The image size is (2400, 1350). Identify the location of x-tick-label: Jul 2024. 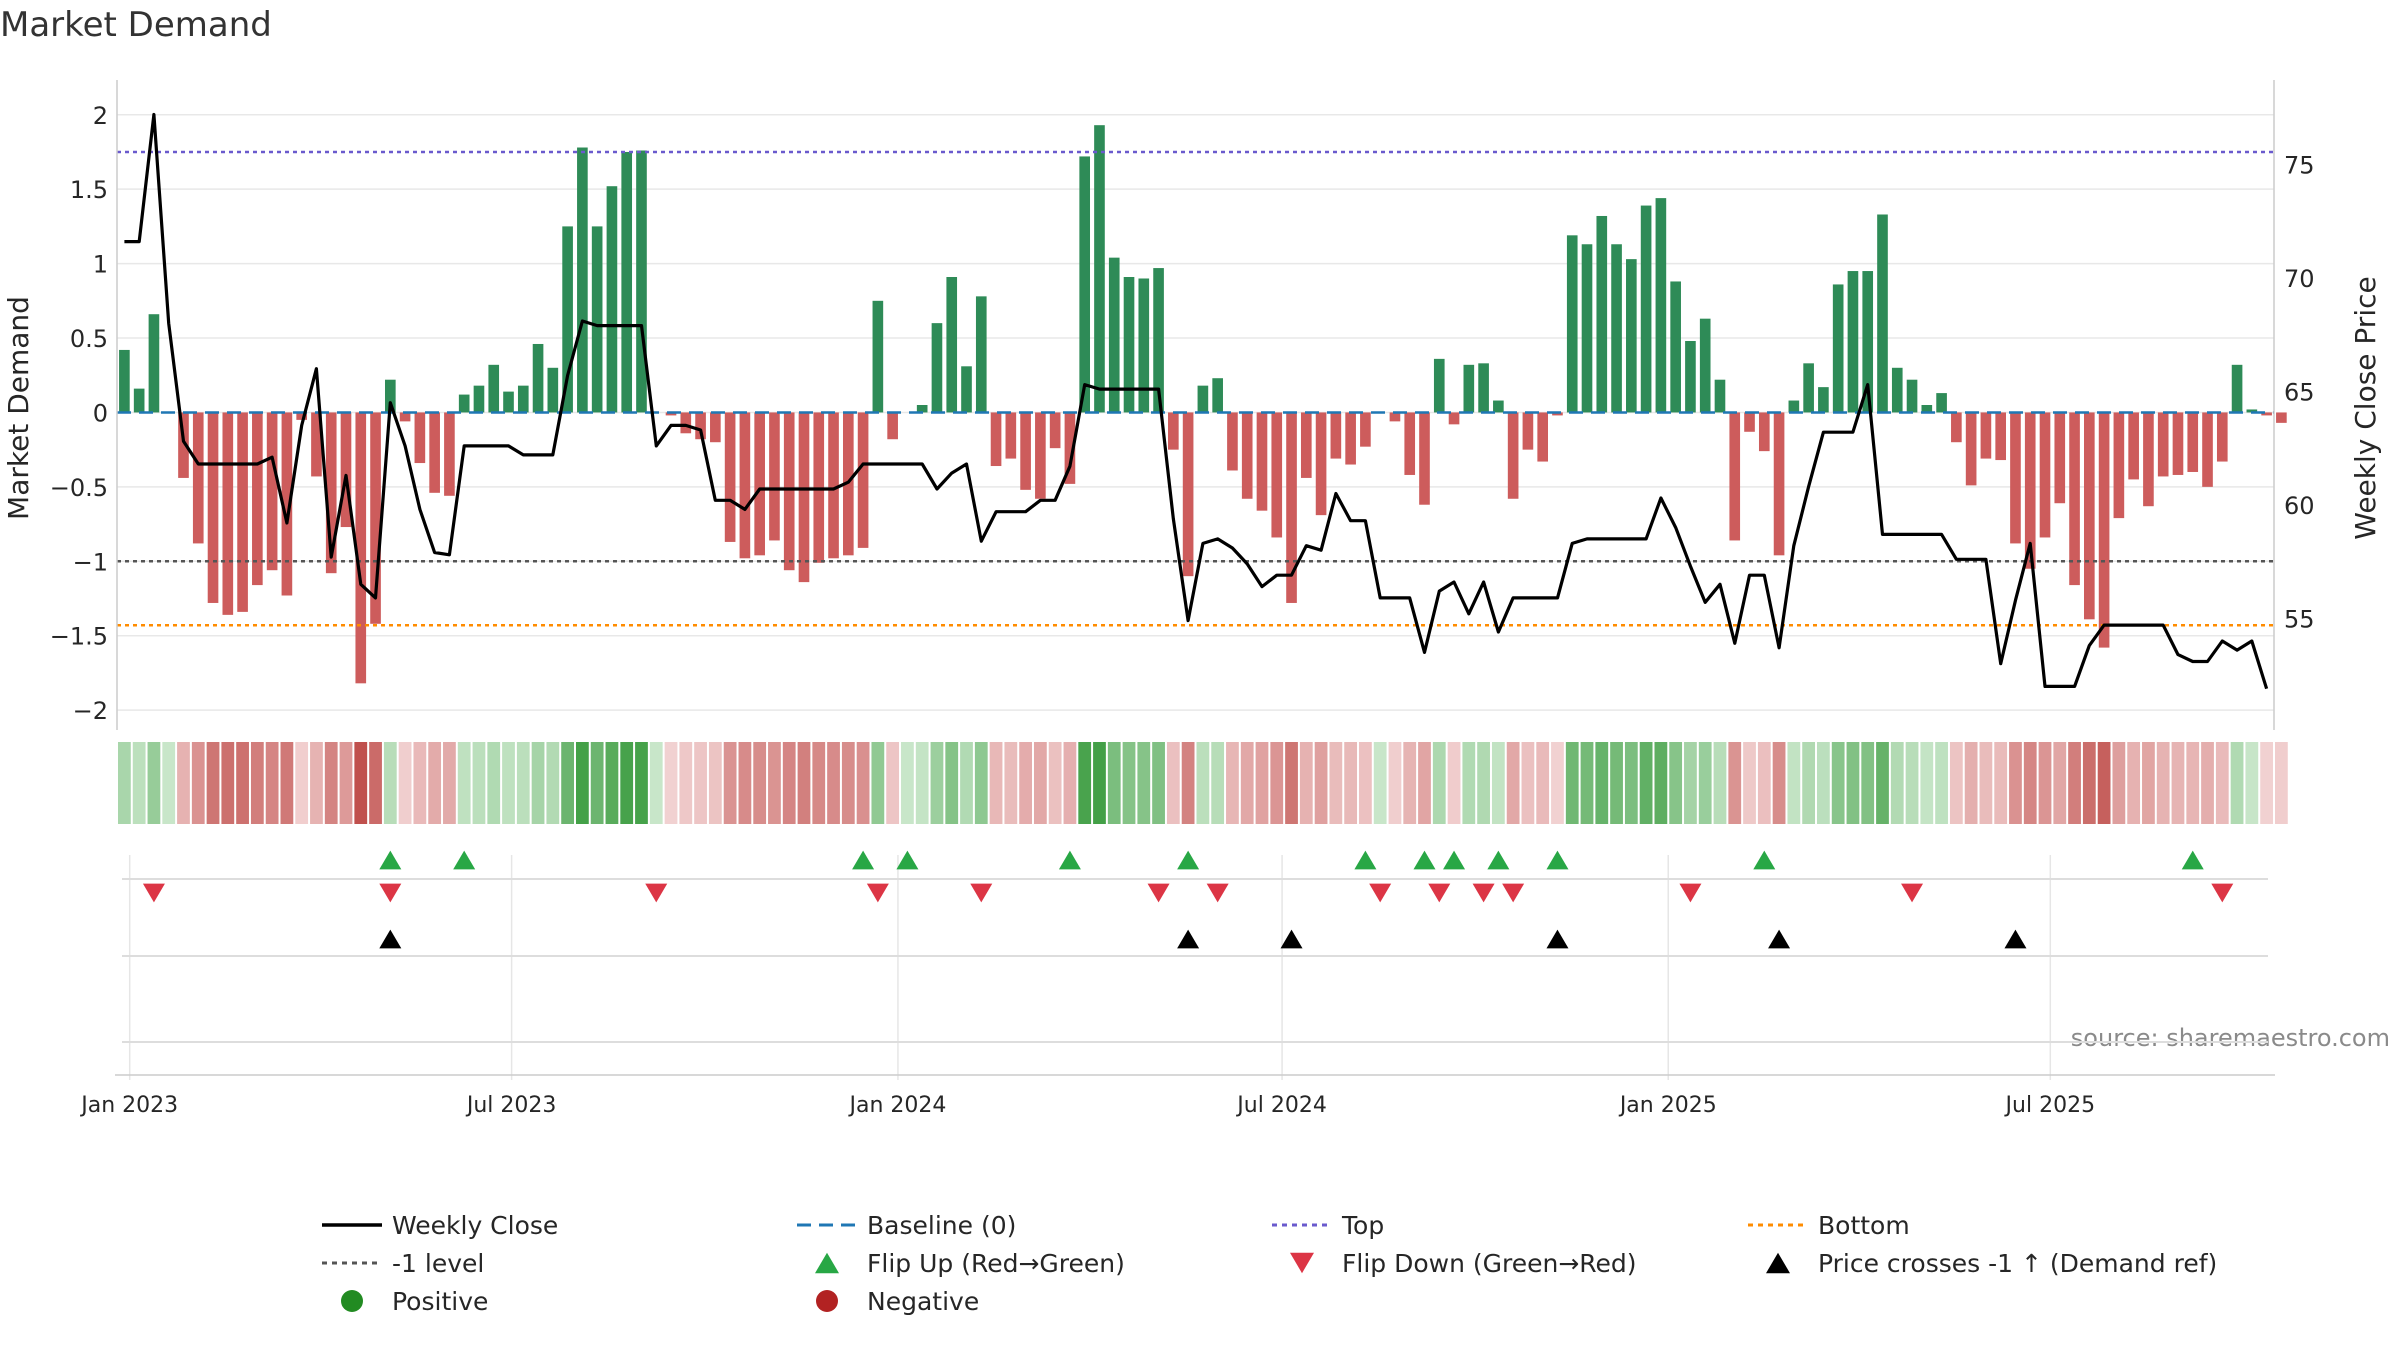
(1281, 1105).